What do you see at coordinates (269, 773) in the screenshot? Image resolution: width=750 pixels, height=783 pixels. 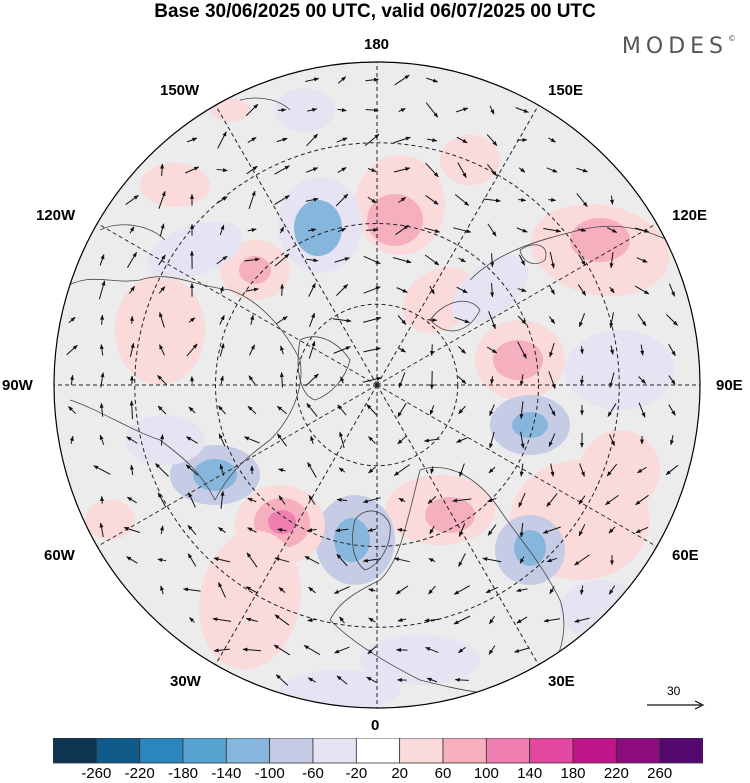 I see `colorbar-tick-label: -100` at bounding box center [269, 773].